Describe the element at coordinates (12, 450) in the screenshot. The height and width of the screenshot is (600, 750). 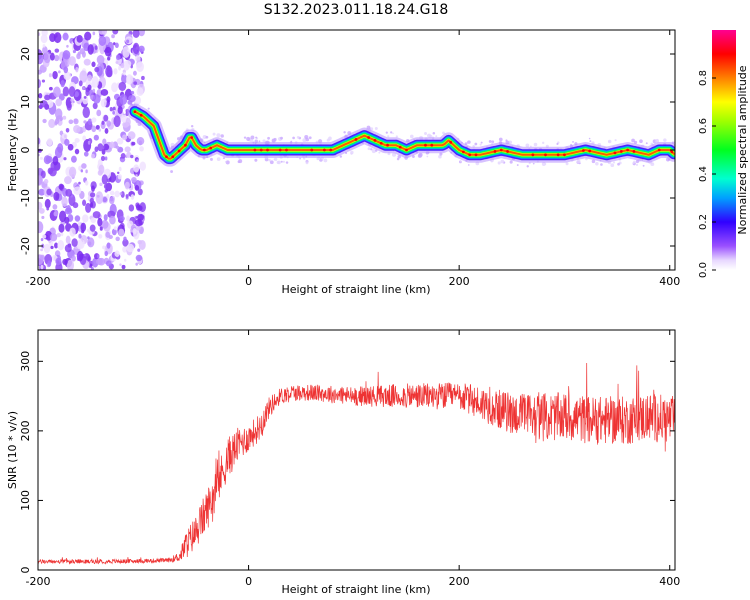
I see `snr-y-label: SNR (10 * v/v)` at that location.